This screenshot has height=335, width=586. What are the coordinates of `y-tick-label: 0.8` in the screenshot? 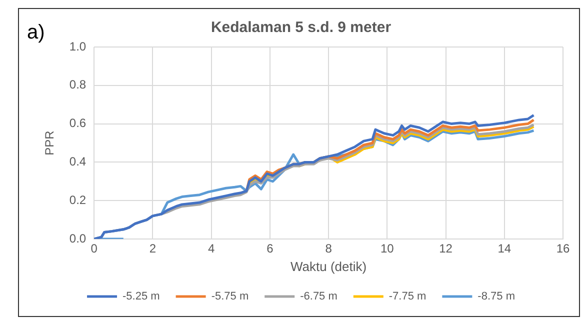 It's located at (77, 85).